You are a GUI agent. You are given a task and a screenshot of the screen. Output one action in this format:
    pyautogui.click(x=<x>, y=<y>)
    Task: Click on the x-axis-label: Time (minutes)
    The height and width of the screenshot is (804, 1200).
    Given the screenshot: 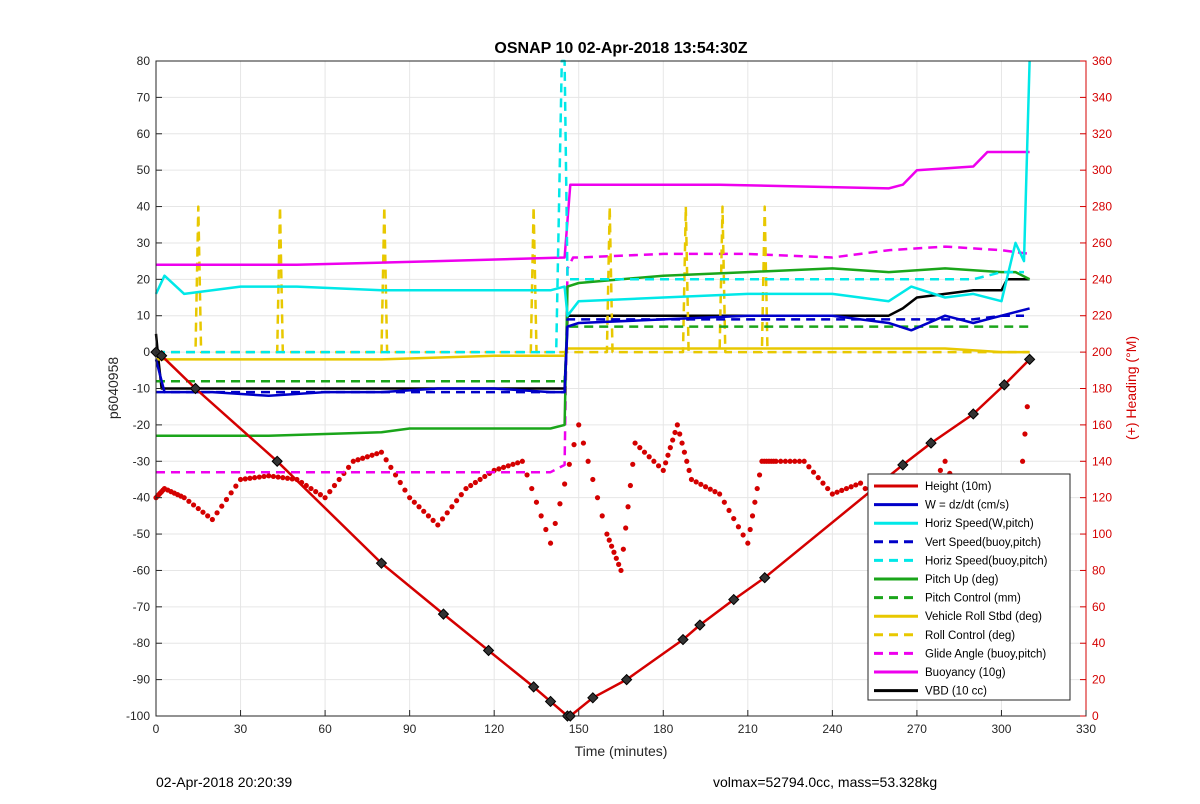 What is the action you would take?
    pyautogui.click(x=621, y=751)
    